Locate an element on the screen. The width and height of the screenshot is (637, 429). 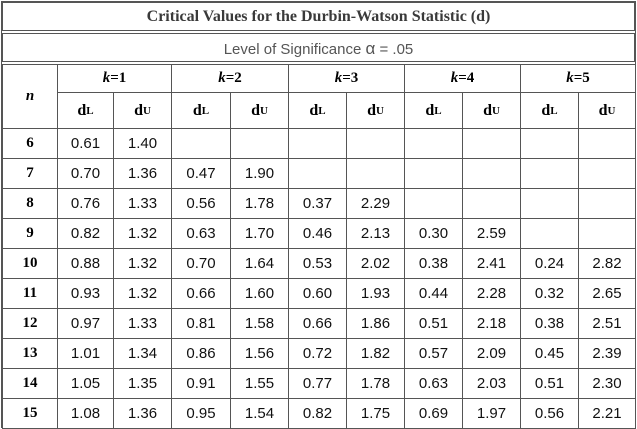
table-cell: 0.63 is located at coordinates (201, 233).